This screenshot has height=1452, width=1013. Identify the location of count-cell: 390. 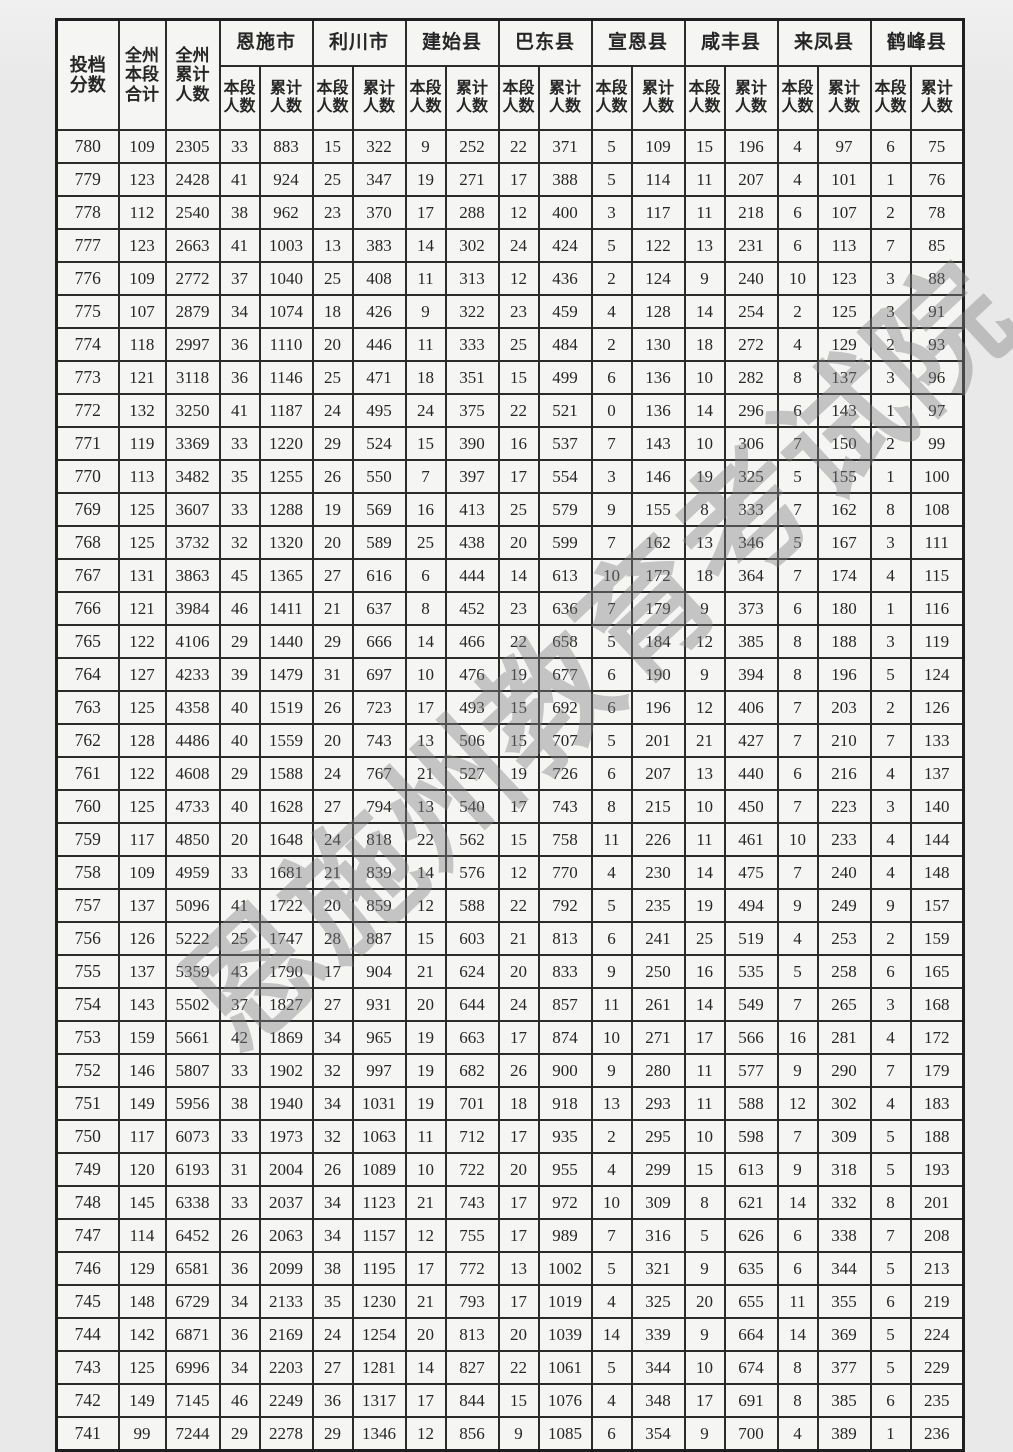
(472, 443).